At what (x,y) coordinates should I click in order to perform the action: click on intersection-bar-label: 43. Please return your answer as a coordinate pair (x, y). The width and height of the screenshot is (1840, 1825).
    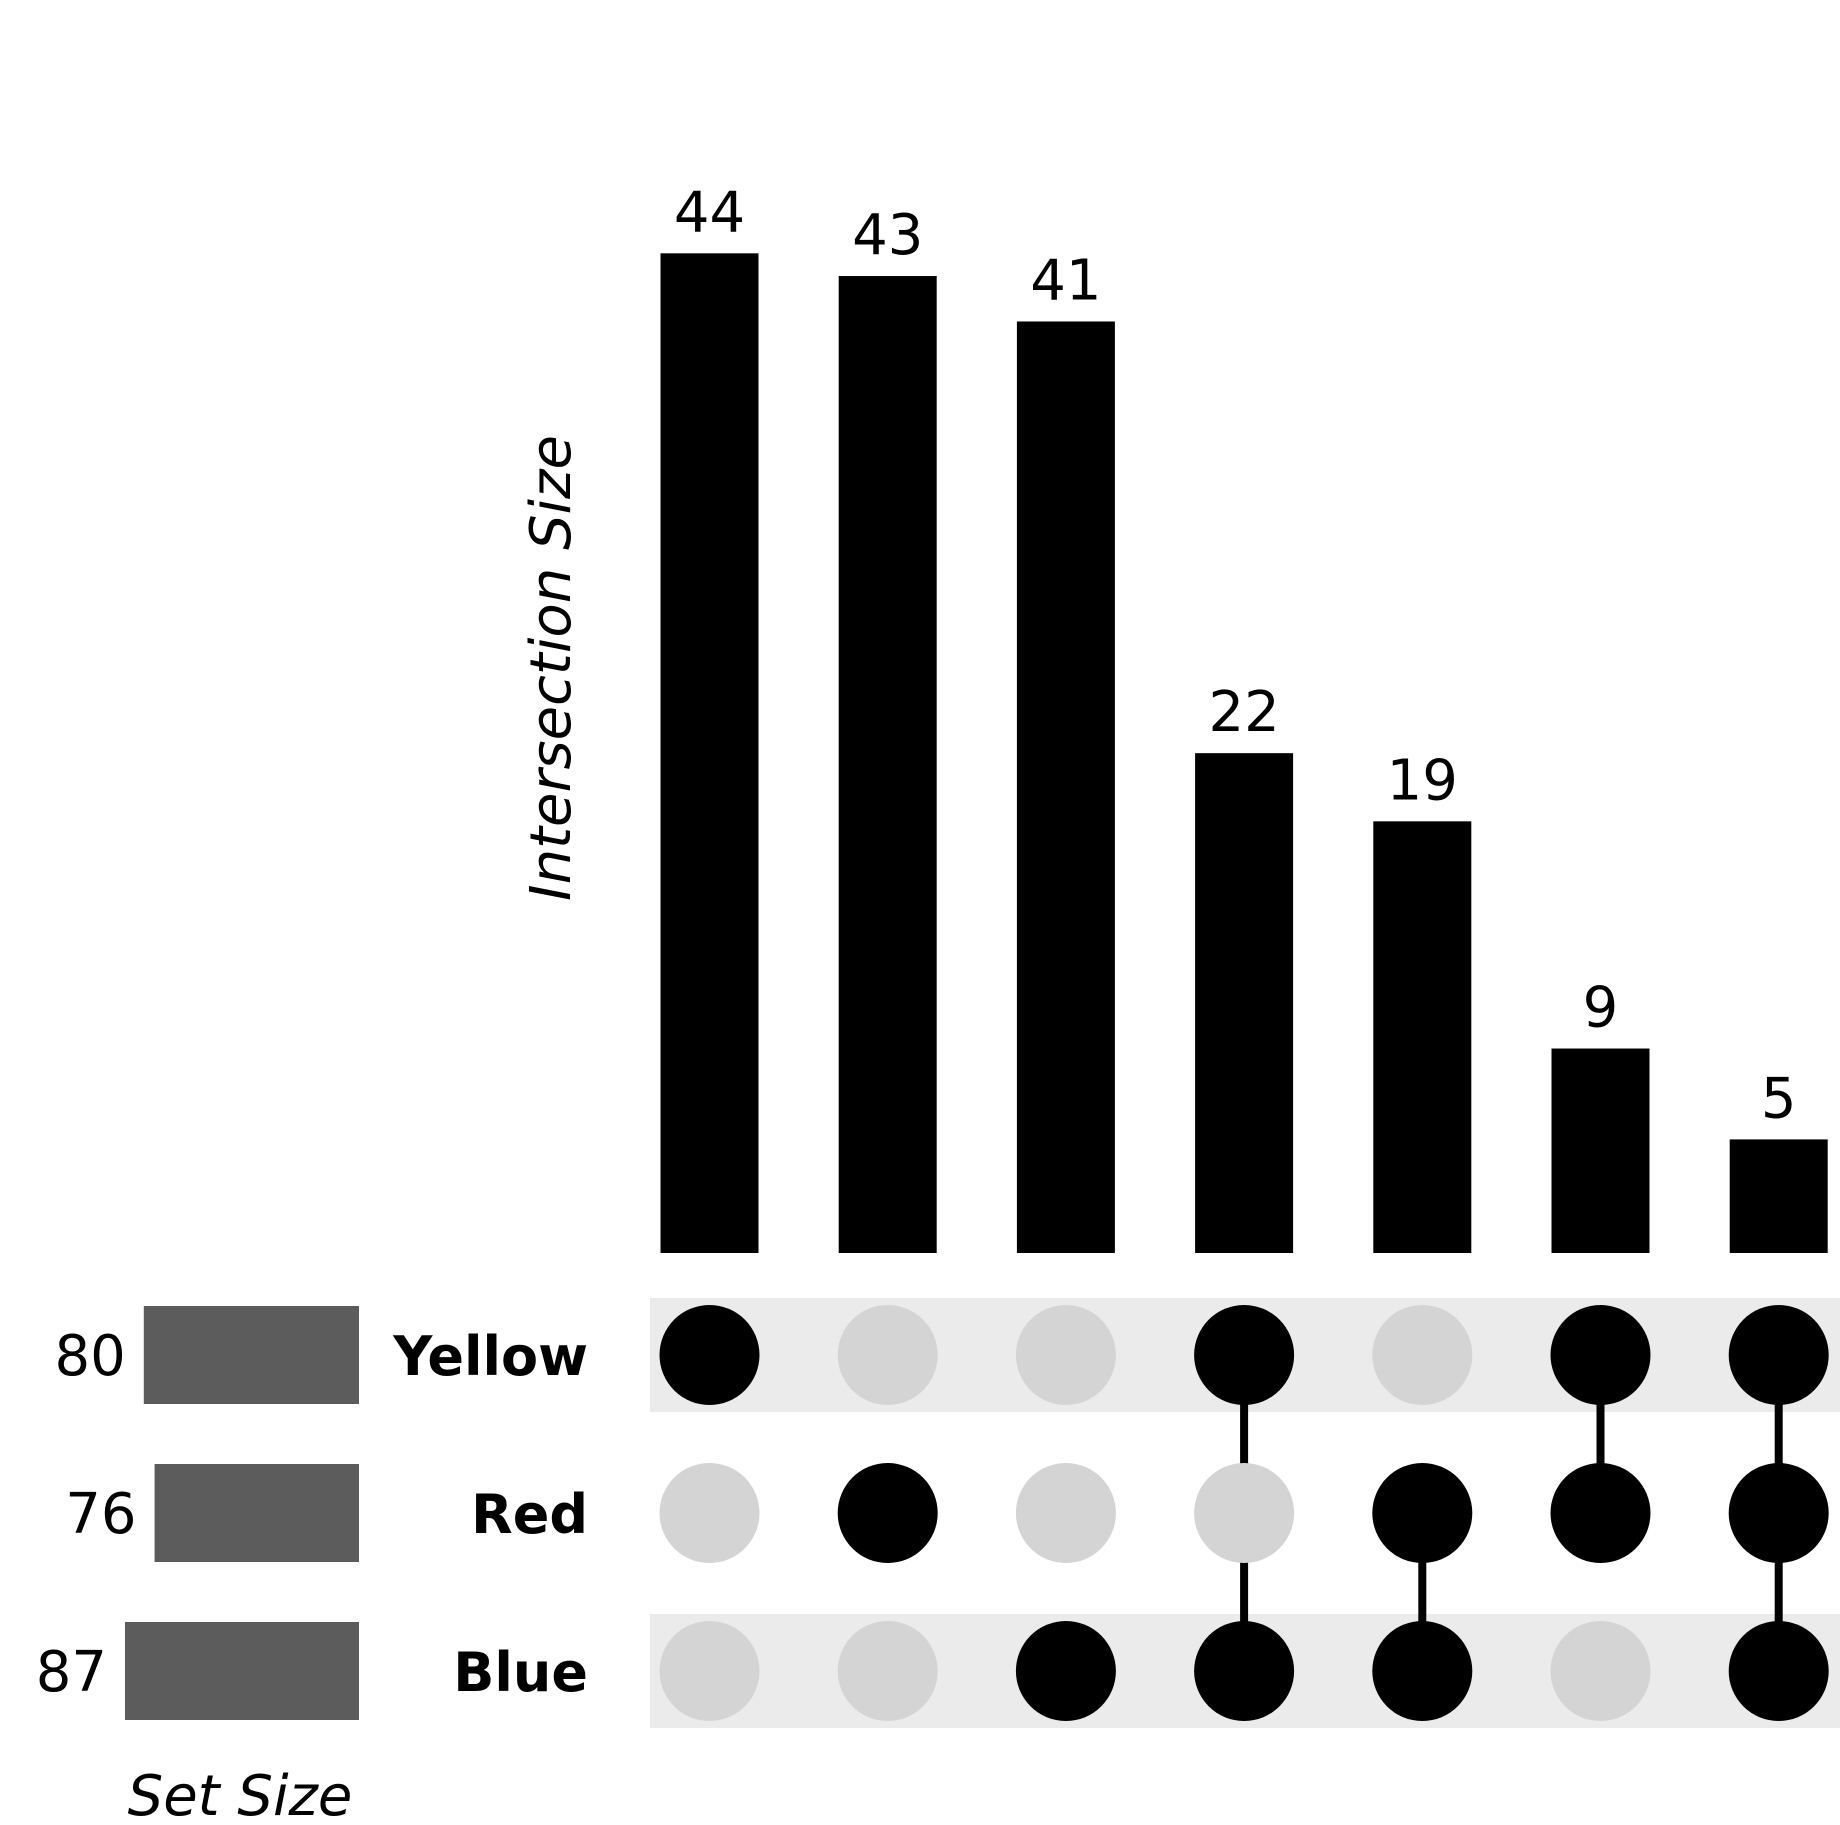
    Looking at the image, I should click on (887, 235).